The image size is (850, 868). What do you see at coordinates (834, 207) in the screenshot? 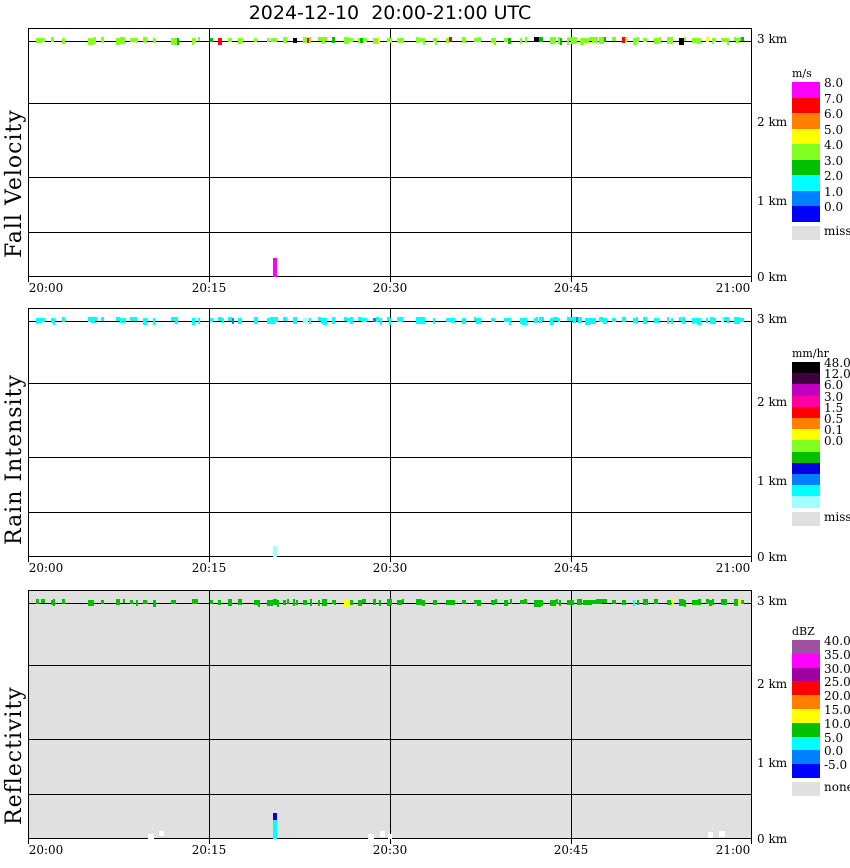
I see `colorbar-tick-label: 0.0` at bounding box center [834, 207].